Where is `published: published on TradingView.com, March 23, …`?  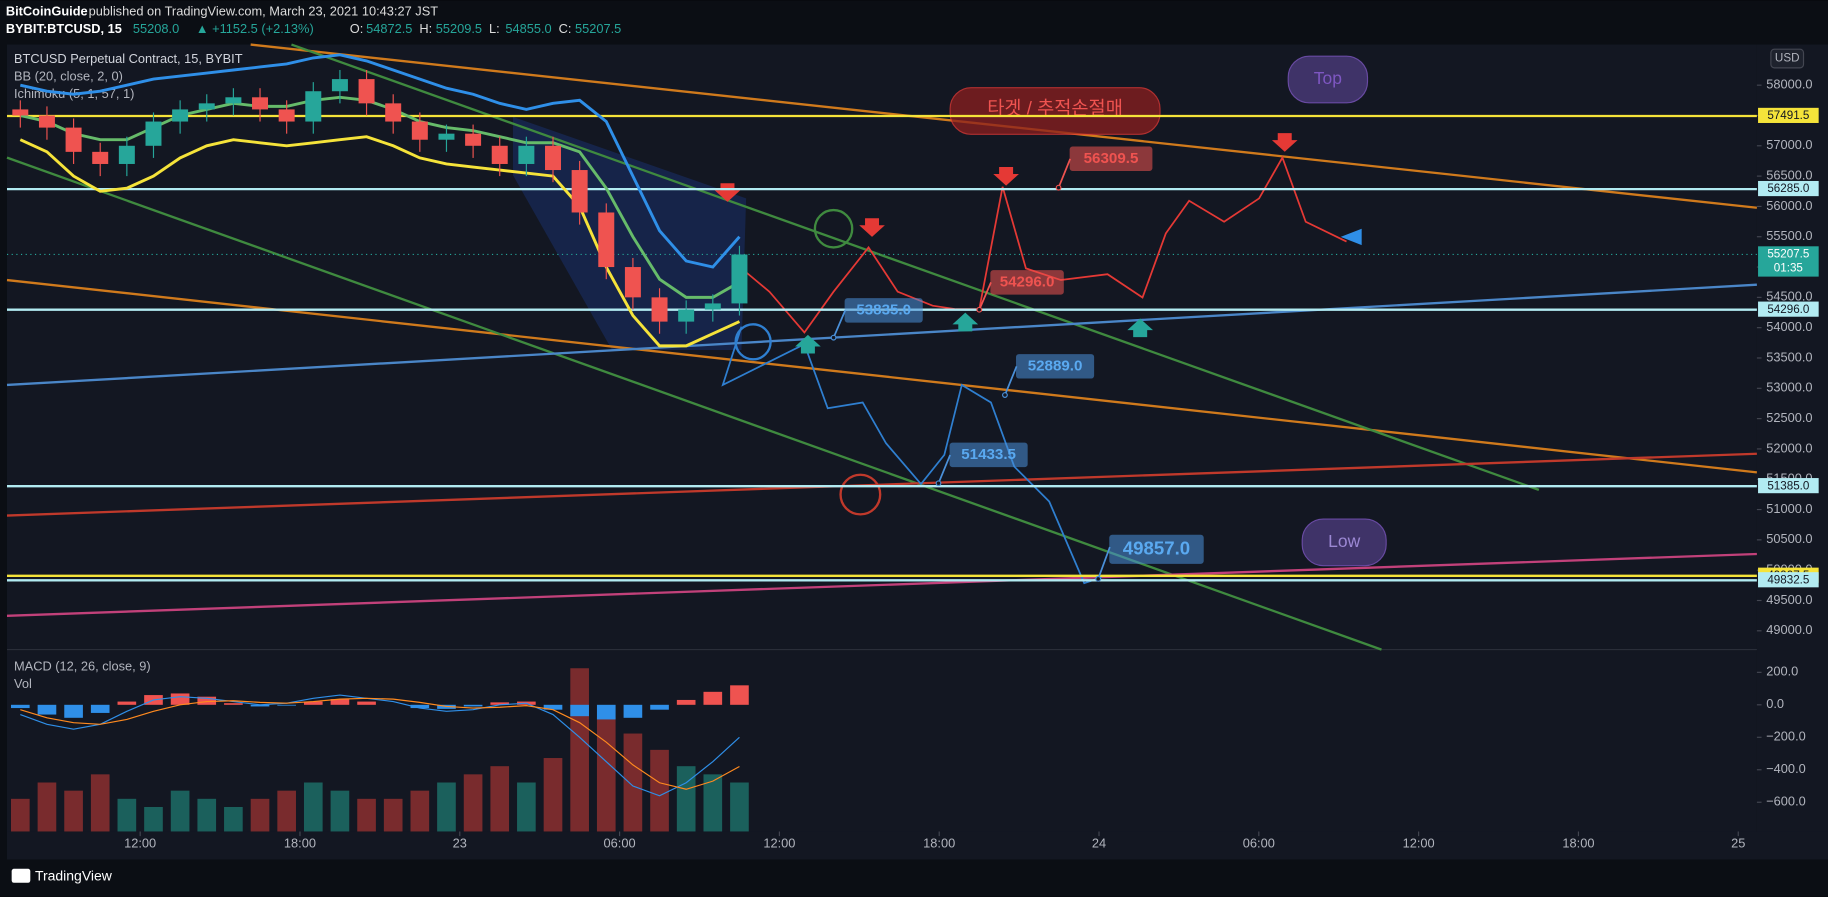 published: published on TradingView.com, March 23, … is located at coordinates (264, 10).